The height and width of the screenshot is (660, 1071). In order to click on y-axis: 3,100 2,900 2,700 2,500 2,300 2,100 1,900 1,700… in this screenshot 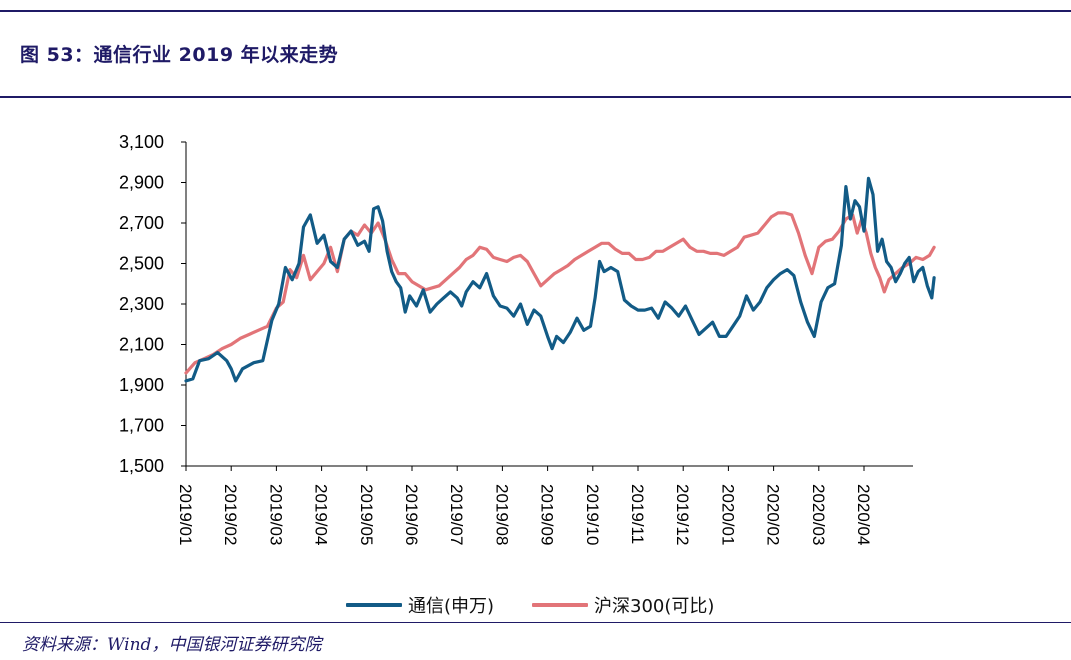, I will do `click(153, 304)`.